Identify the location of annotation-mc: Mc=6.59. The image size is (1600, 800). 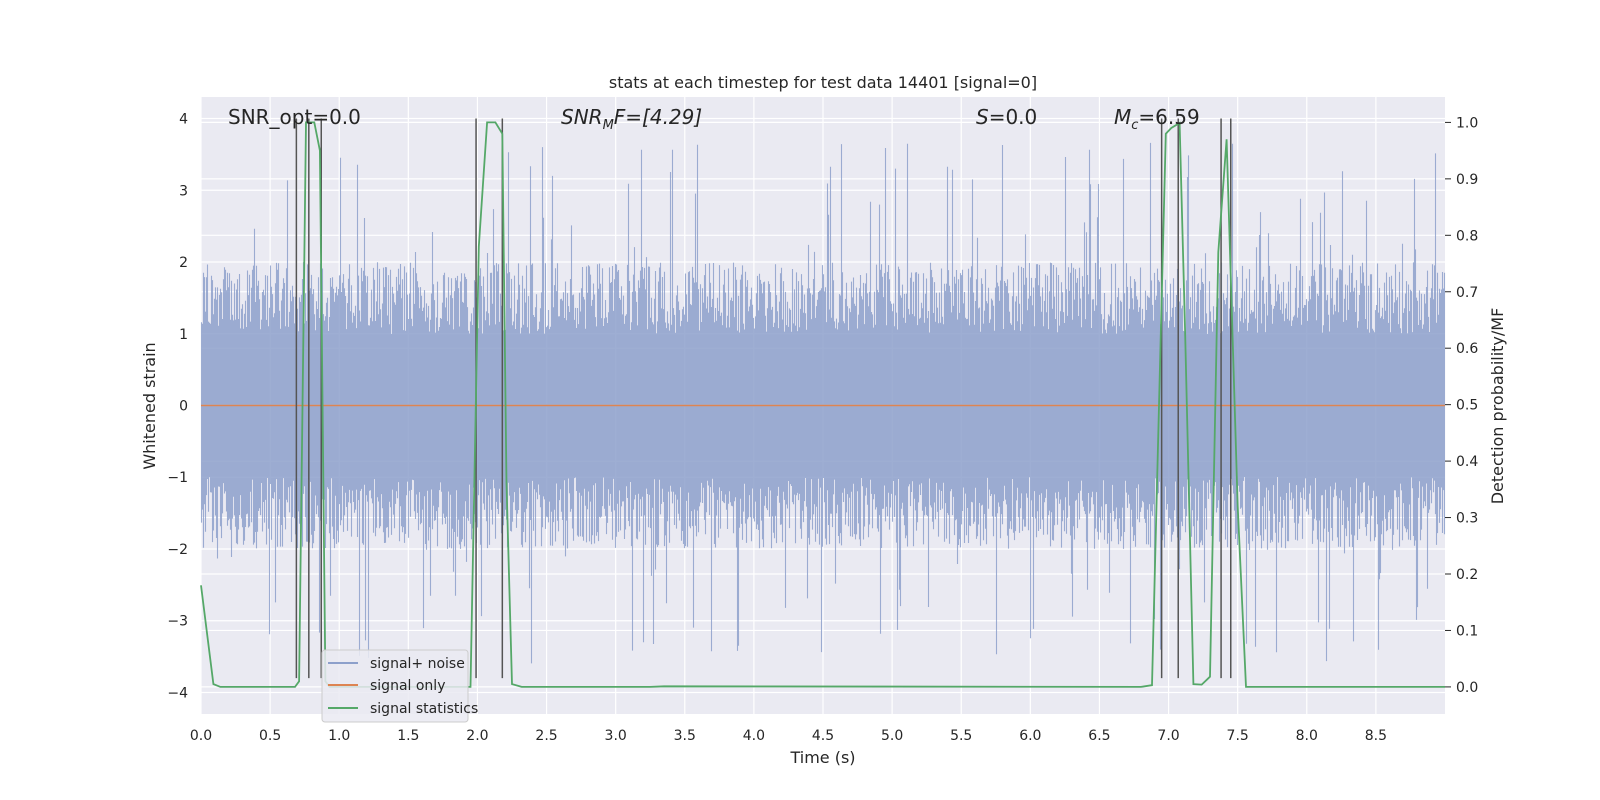
(1157, 119).